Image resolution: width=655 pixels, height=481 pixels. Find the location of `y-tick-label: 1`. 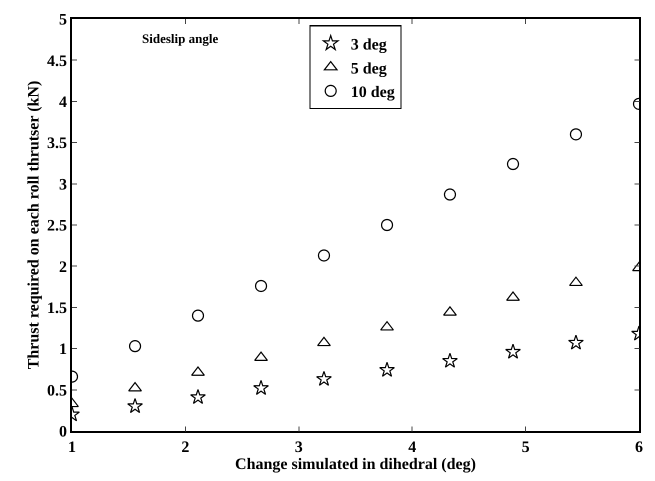

y-tick-label: 1 is located at coordinates (63, 349).